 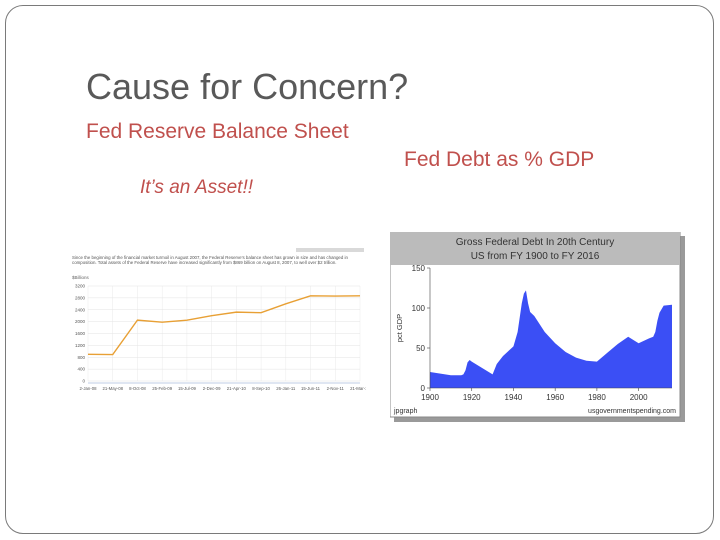 What do you see at coordinates (196, 187) in the screenshot?
I see `left-subheading: It’s an Asset!!` at bounding box center [196, 187].